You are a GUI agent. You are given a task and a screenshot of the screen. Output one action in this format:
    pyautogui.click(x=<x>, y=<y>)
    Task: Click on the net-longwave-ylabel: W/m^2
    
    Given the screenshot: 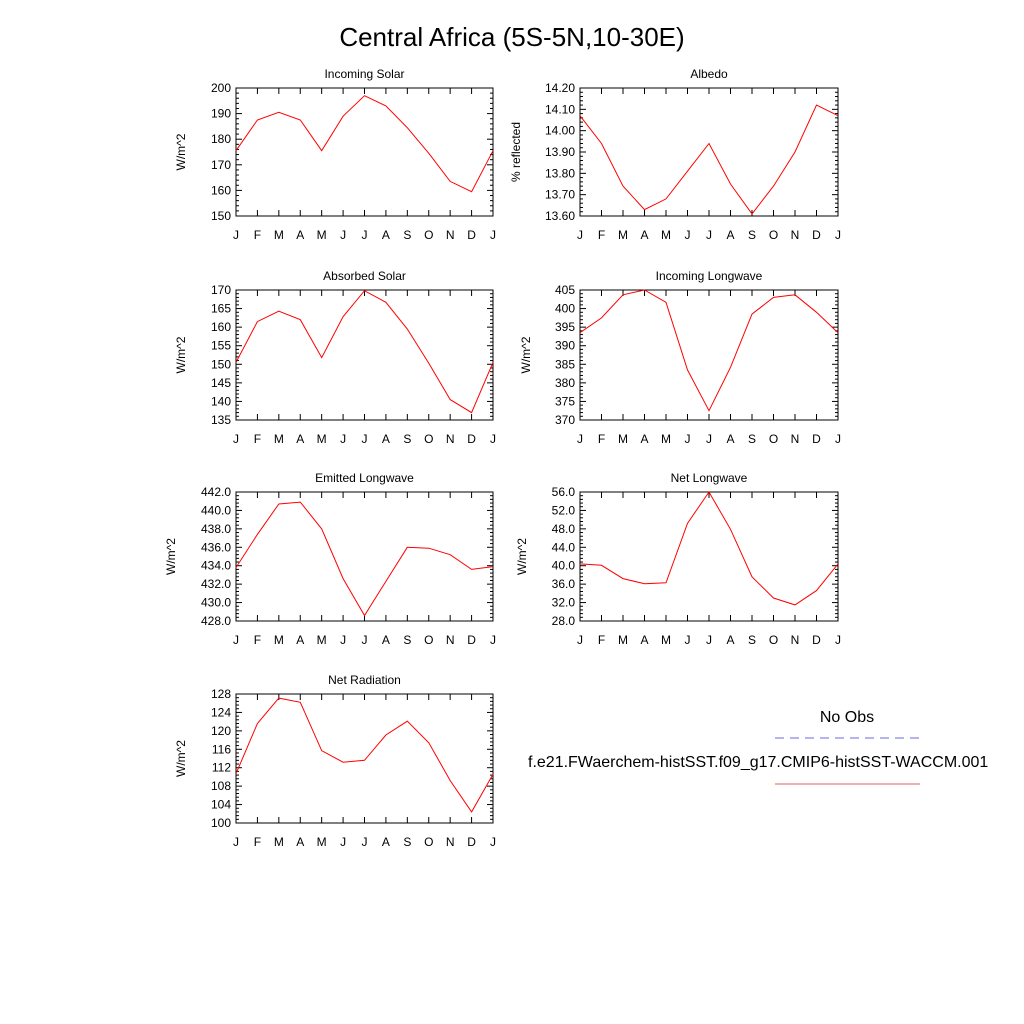 What is the action you would take?
    pyautogui.click(x=522, y=556)
    